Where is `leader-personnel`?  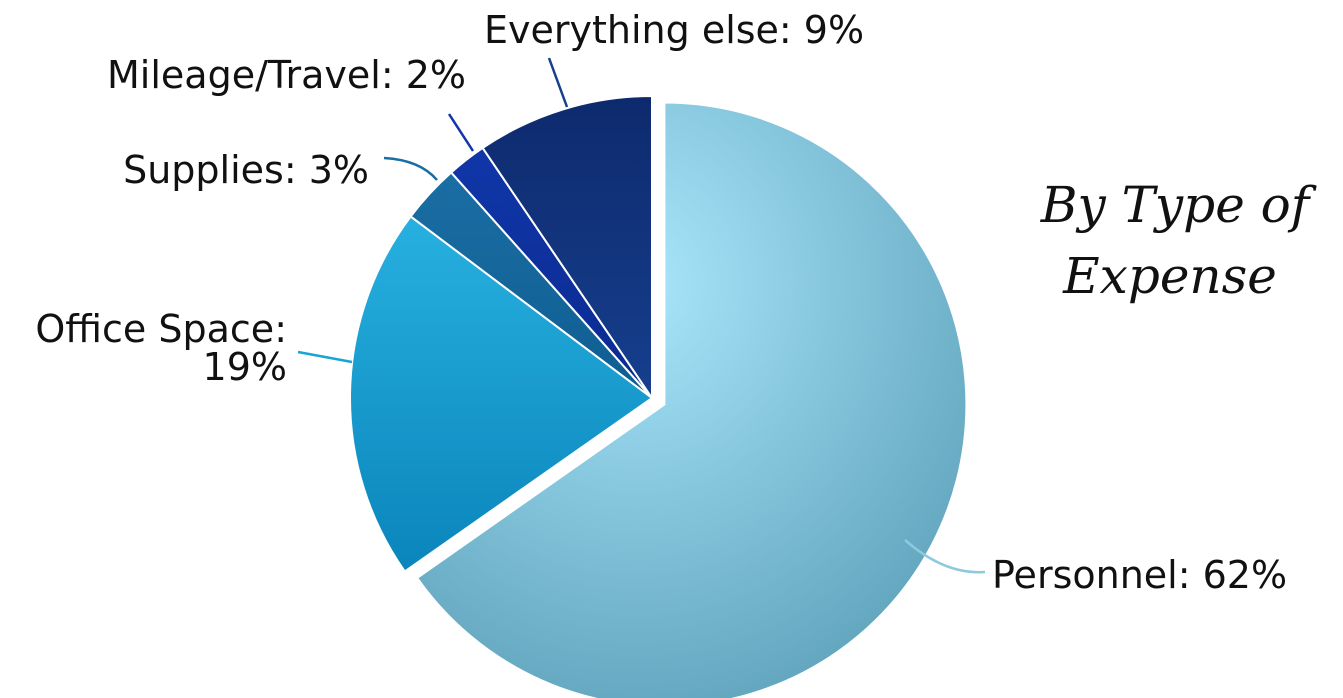 leader-personnel is located at coordinates (945, 556).